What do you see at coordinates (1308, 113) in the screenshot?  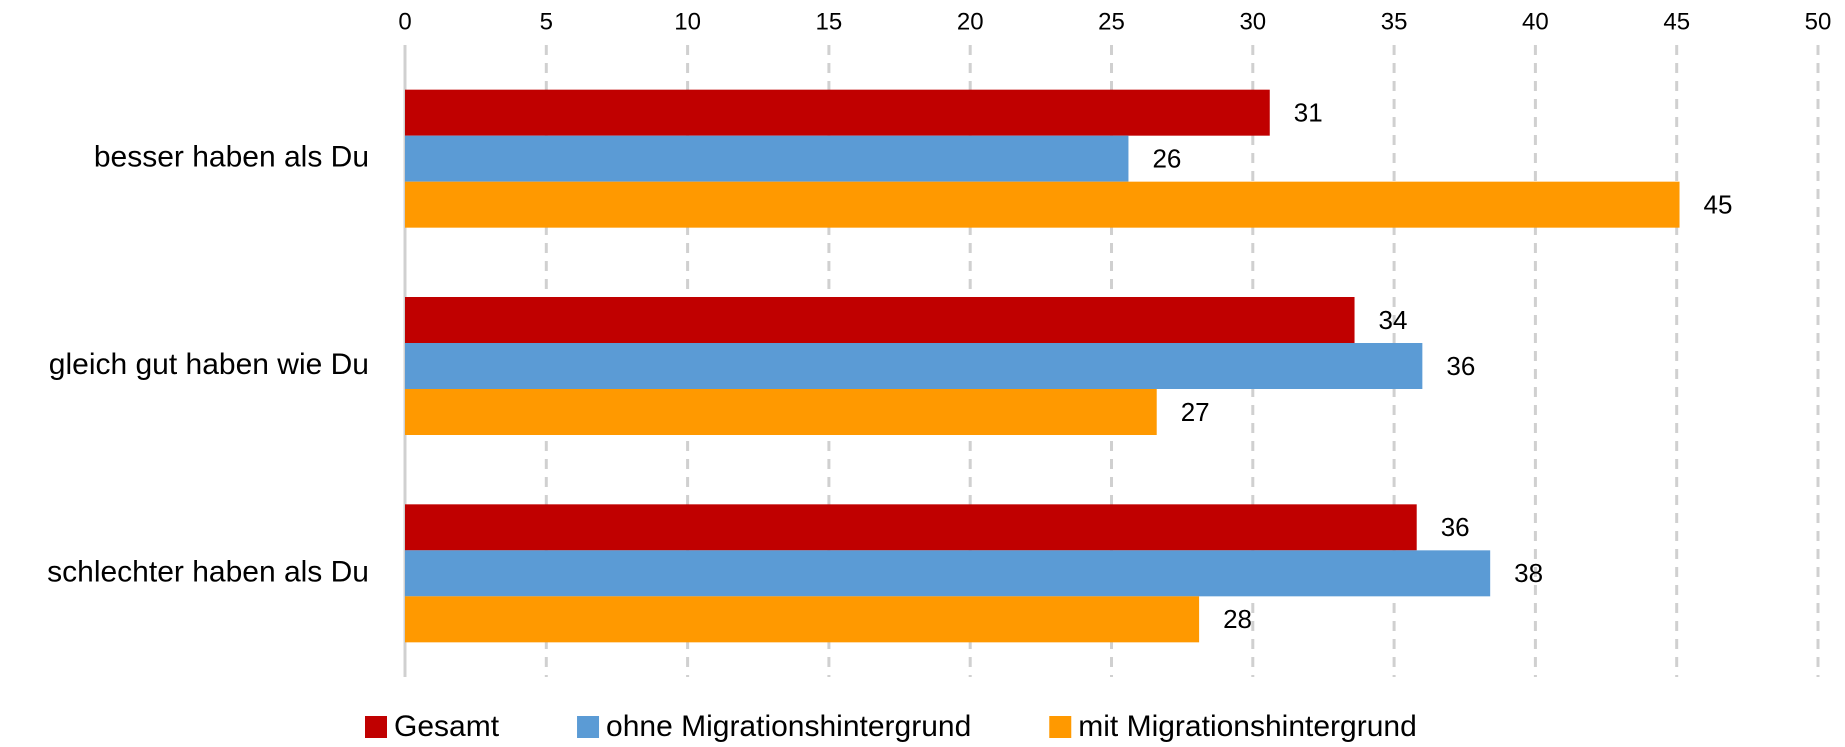 I see `value-label: 31` at bounding box center [1308, 113].